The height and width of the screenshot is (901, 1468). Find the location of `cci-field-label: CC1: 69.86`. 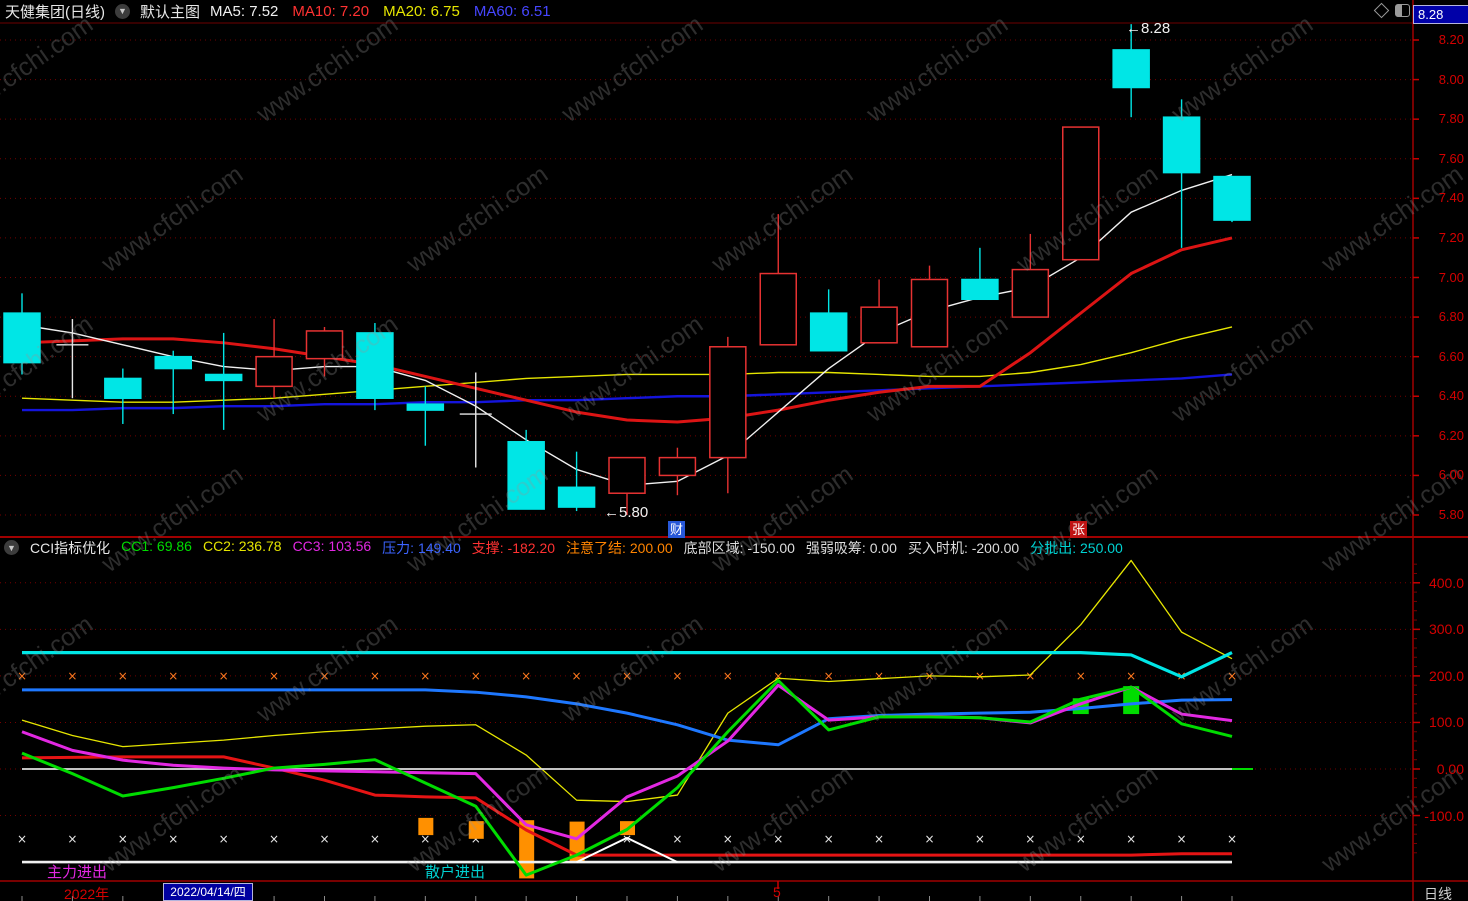

cci-field-label: CC1: 69.86 is located at coordinates (156, 545).